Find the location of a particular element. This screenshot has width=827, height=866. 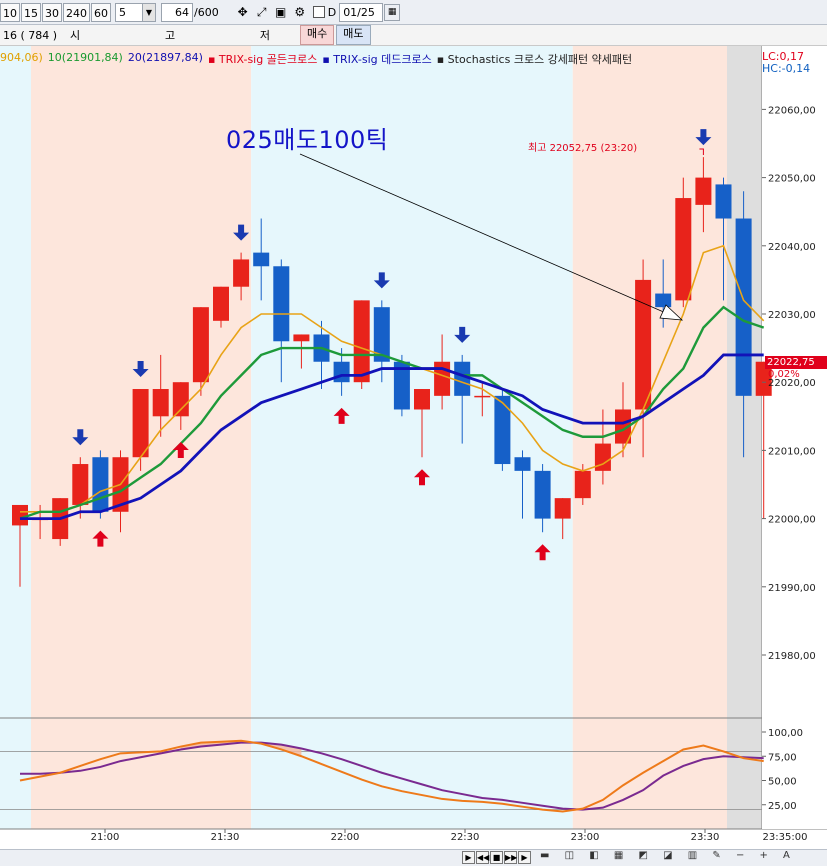

hc-label: HC:-0,14 is located at coordinates (786, 68).